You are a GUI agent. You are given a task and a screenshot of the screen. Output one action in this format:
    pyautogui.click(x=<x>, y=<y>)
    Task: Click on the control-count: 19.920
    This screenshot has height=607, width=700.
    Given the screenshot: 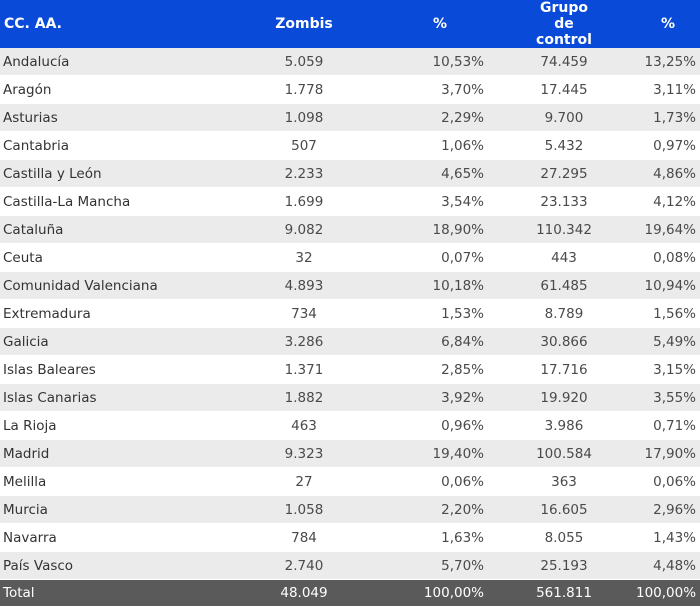 What is the action you would take?
    pyautogui.click(x=564, y=397)
    